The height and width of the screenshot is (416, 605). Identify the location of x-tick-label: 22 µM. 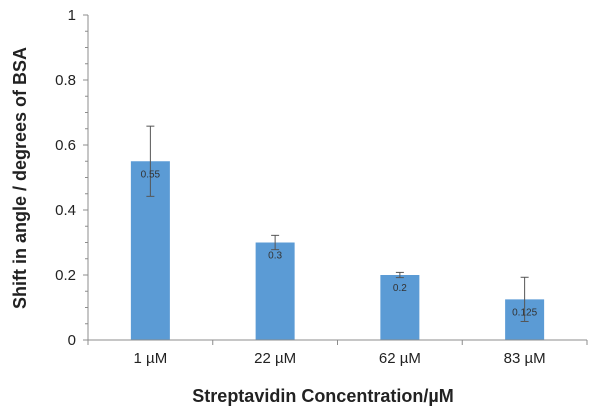
(275, 358).